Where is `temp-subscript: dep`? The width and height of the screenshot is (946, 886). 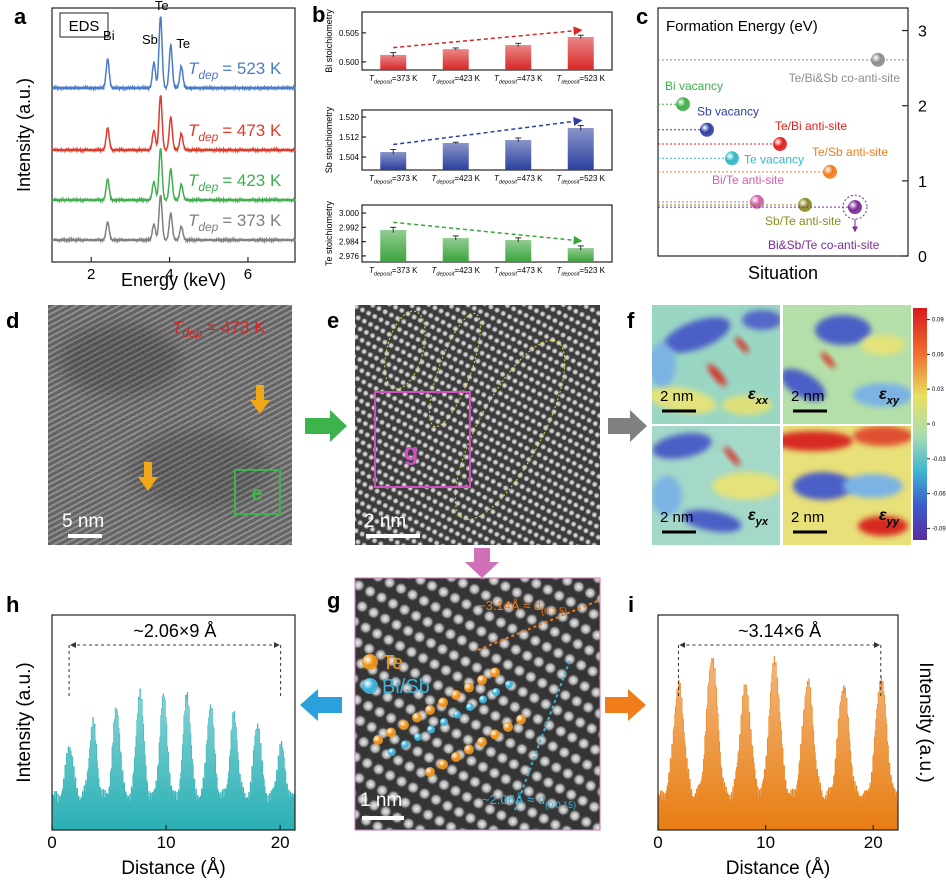 temp-subscript: dep is located at coordinates (192, 333).